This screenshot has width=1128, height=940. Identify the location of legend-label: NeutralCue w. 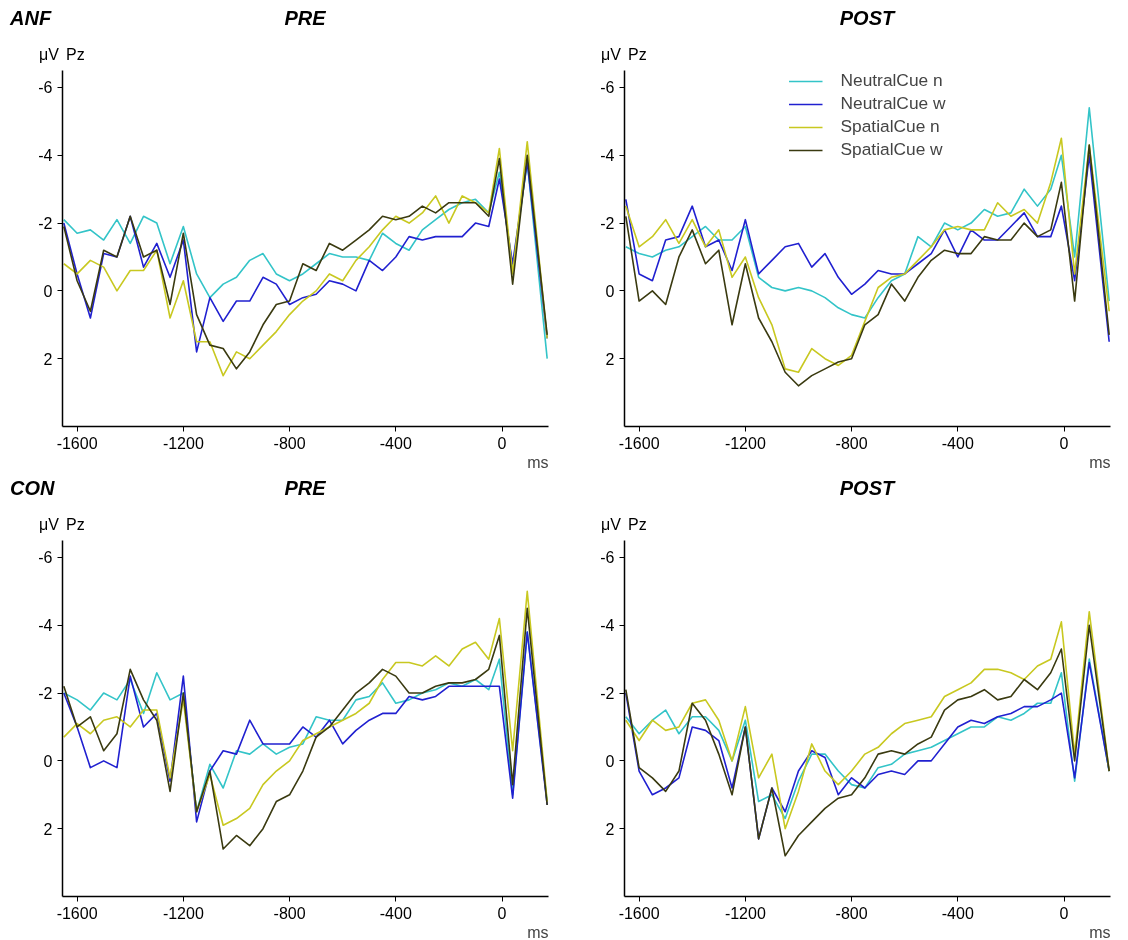
(893, 103).